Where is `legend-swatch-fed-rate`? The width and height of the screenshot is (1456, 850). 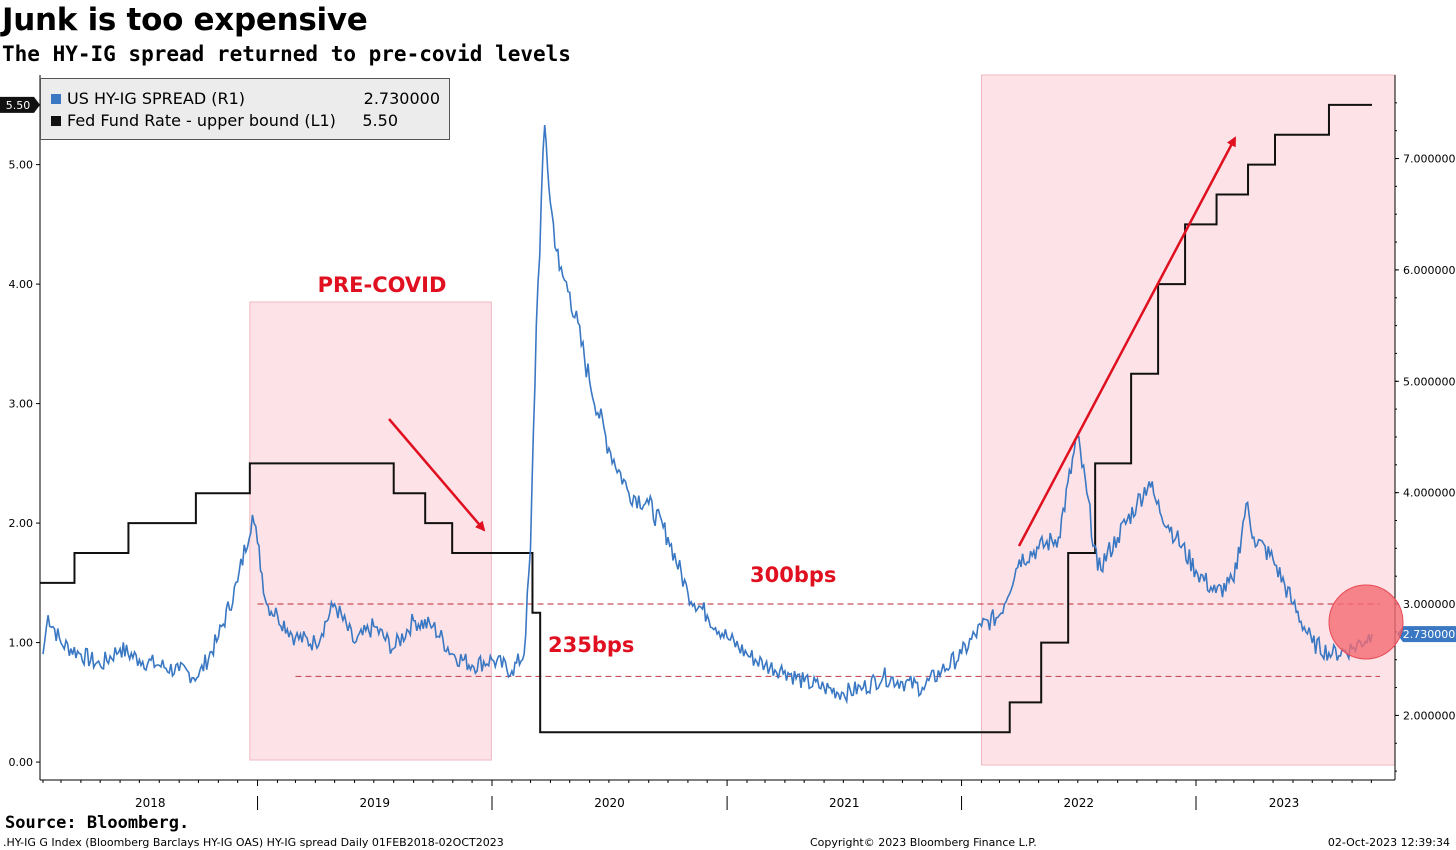
legend-swatch-fed-rate is located at coordinates (56, 121).